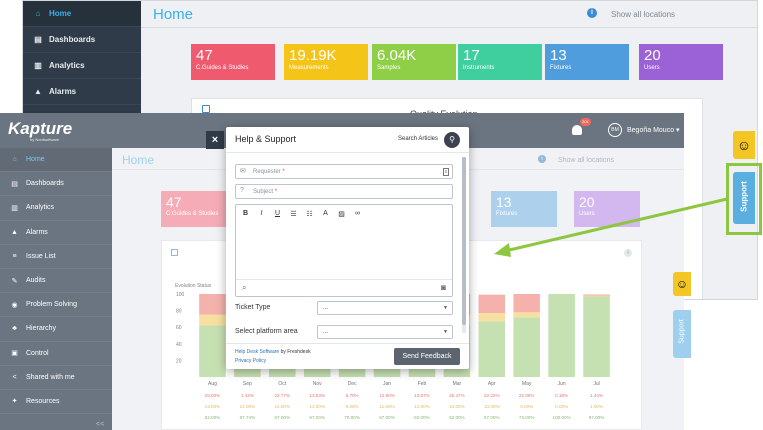 The image size is (763, 430). Describe the element at coordinates (277, 213) in the screenshot. I see `underline-icon: U` at that location.